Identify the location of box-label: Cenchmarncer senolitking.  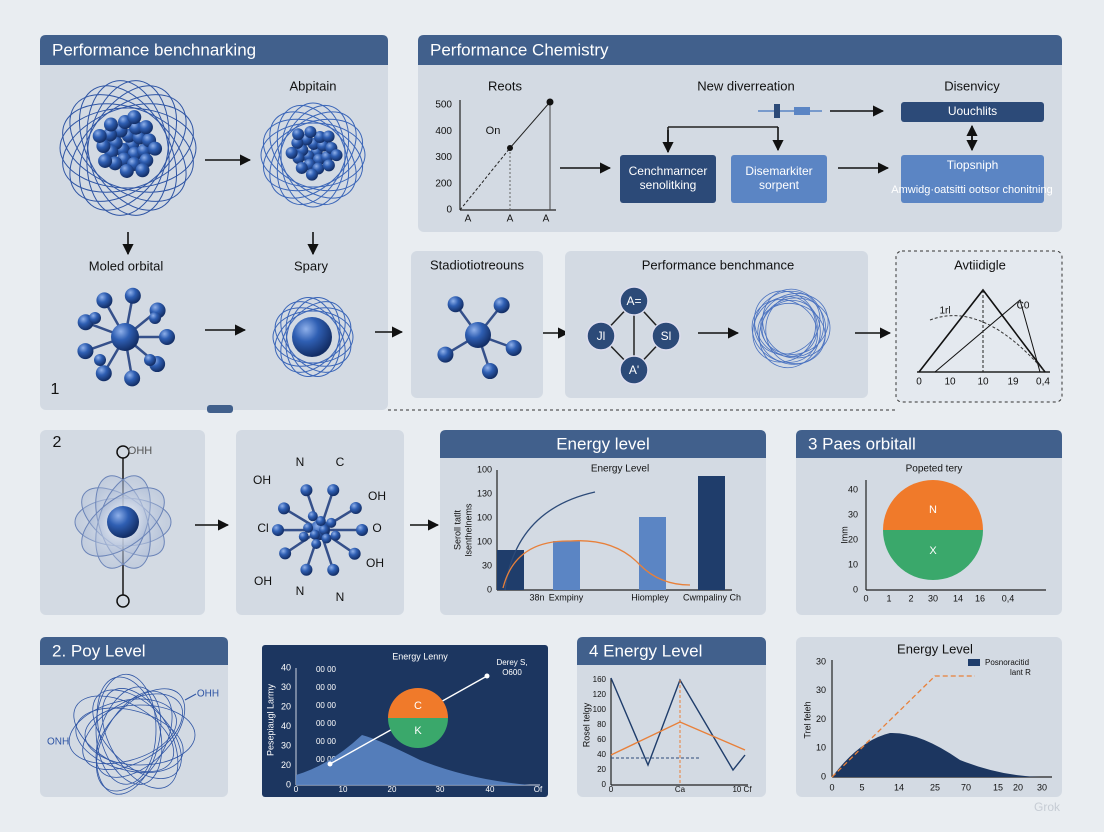
(668, 179).